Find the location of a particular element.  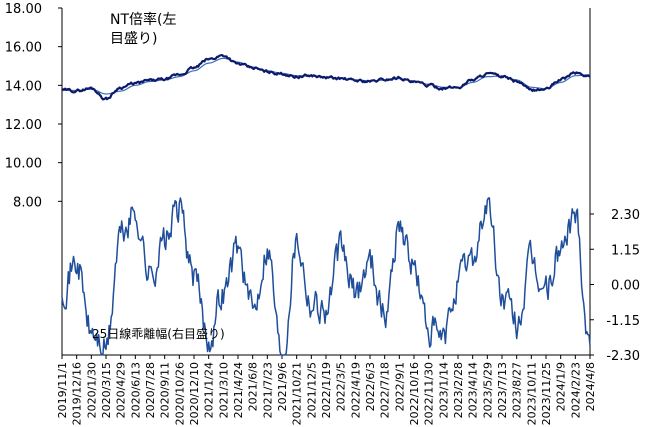

x-tick-label: 2022/1/19 is located at coordinates (326, 390).